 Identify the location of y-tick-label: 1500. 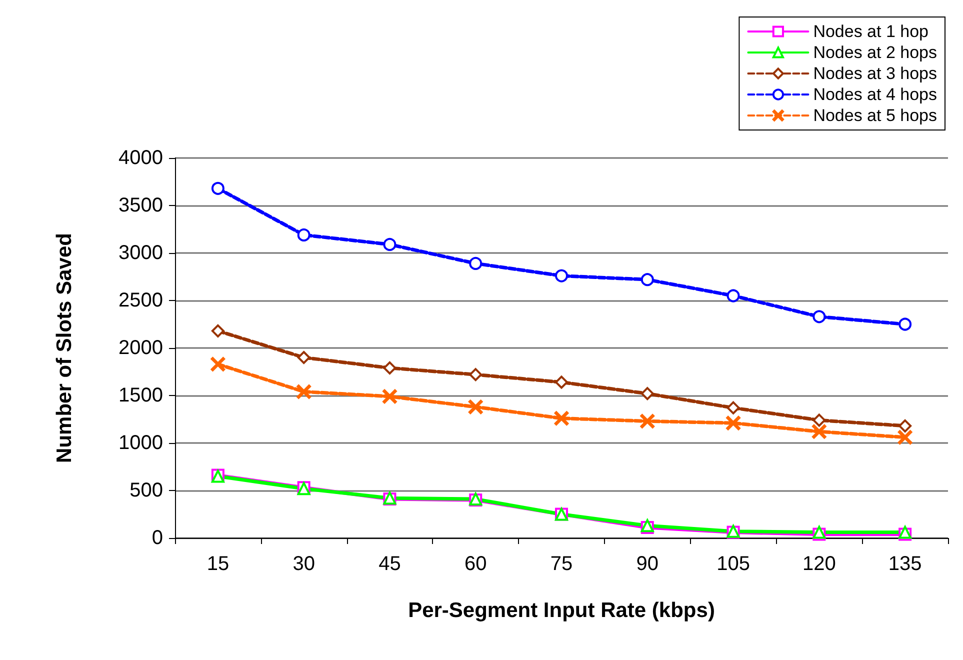
(140, 395).